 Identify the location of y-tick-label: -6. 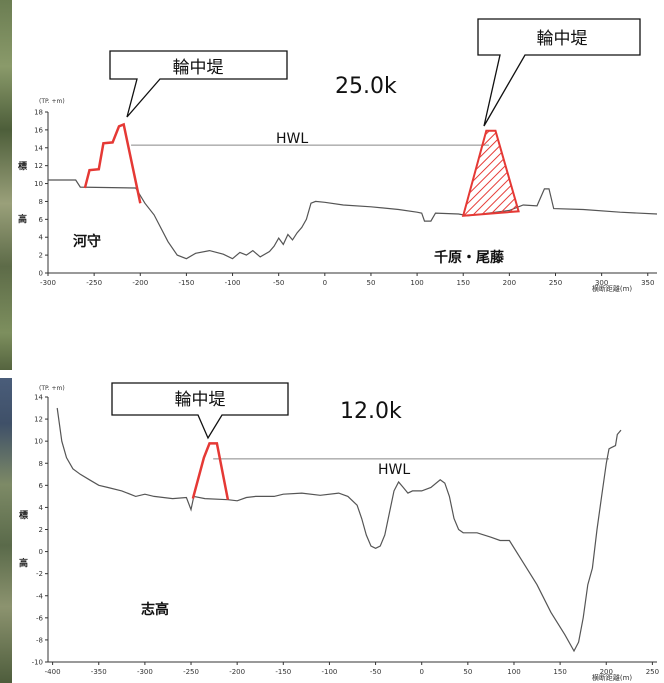
(40, 618).